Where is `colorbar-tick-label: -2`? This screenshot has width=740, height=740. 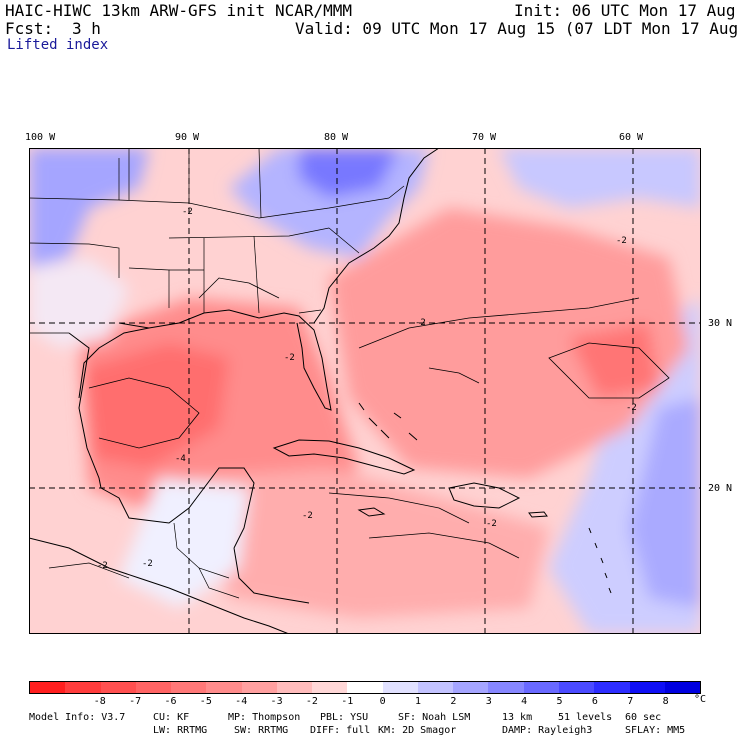
colorbar-tick-label: -2 is located at coordinates (311, 701).